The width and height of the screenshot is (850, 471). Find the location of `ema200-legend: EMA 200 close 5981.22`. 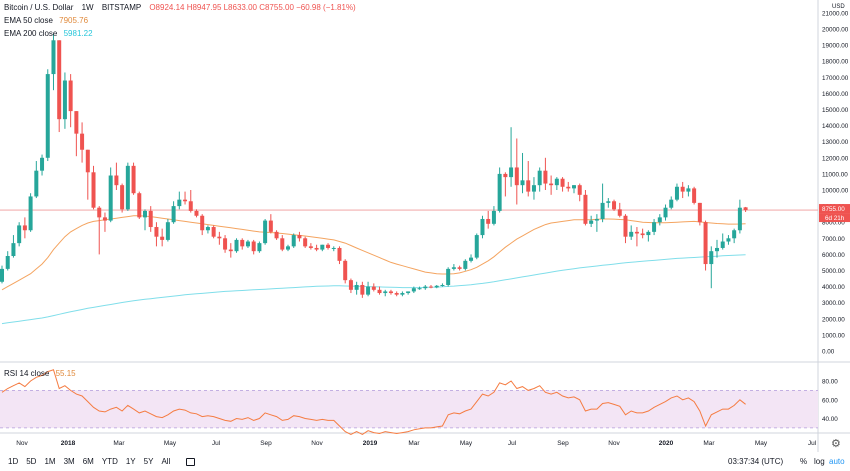

ema200-legend: EMA 200 close 5981.22 is located at coordinates (48, 33).